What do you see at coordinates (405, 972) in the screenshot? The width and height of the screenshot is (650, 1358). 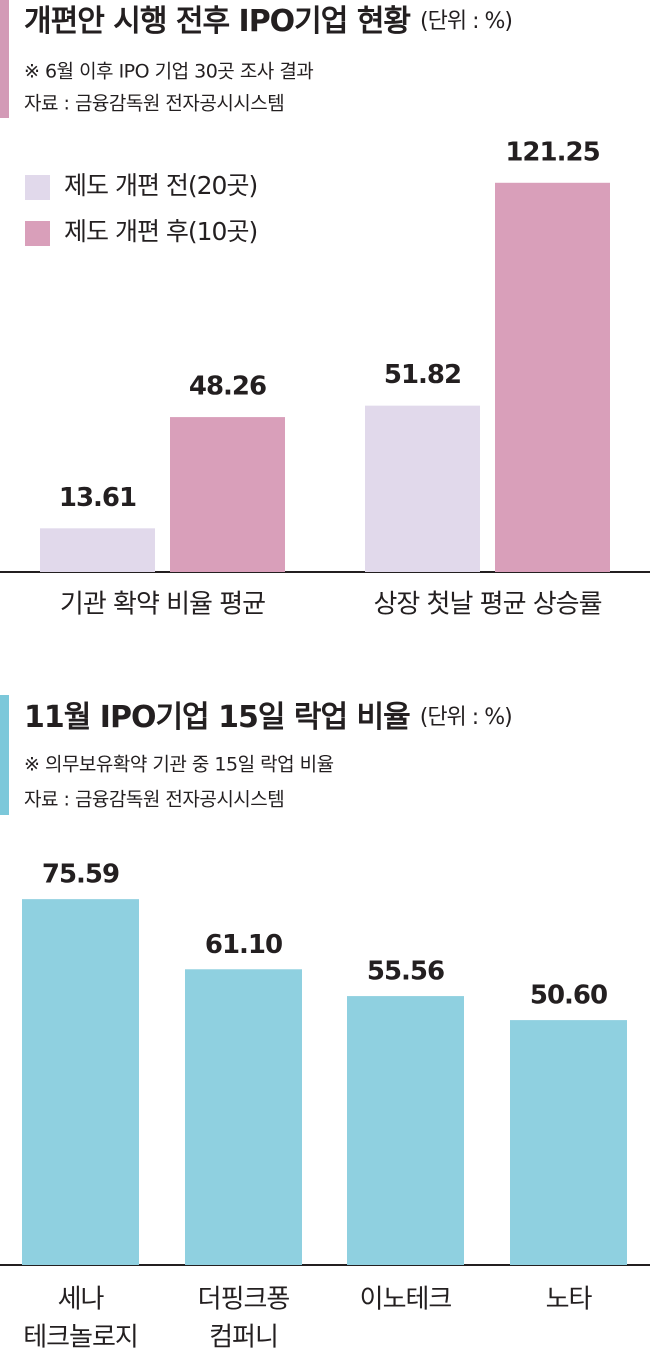 I see `value-label: 55.56` at bounding box center [405, 972].